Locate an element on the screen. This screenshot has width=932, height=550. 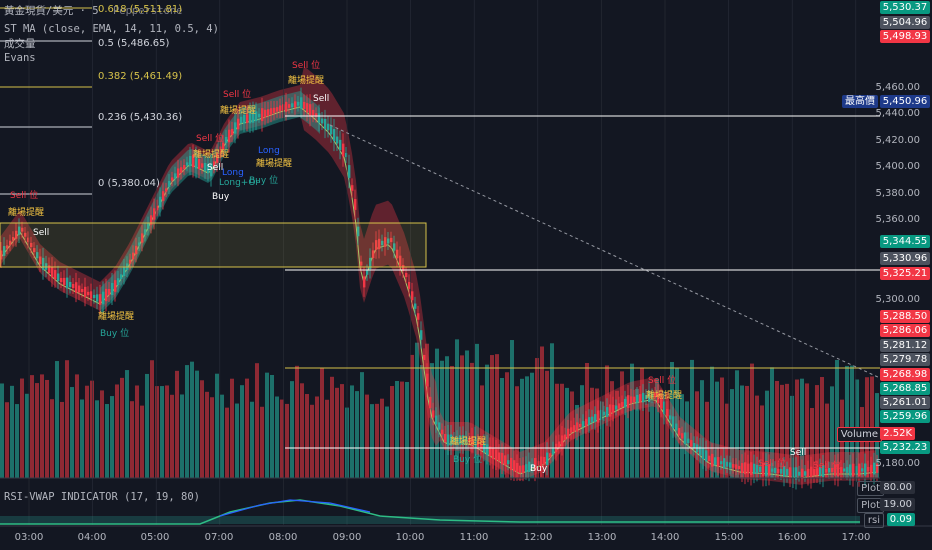
price-tick: 5,440.00 is located at coordinates (897, 113).